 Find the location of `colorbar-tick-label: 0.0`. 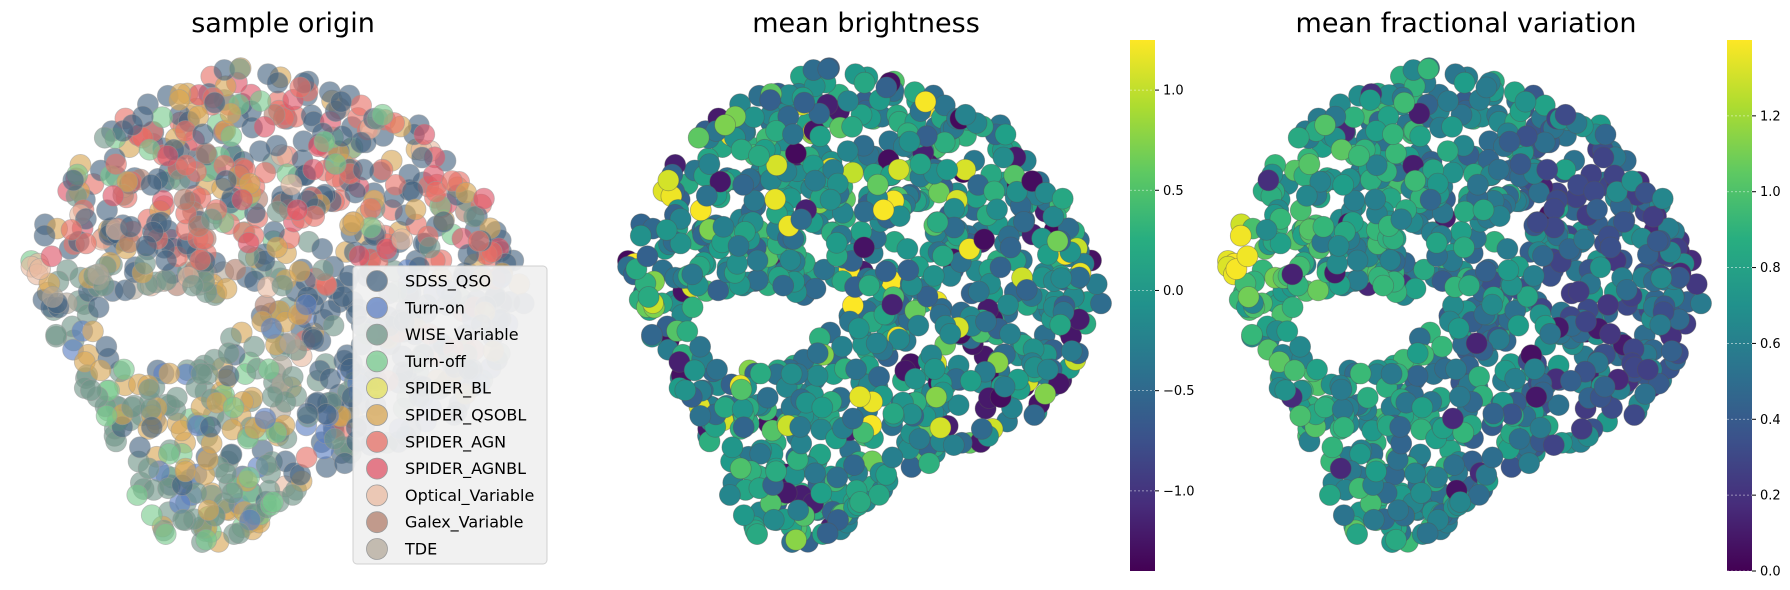

colorbar-tick-label: 0.0 is located at coordinates (1770, 572).